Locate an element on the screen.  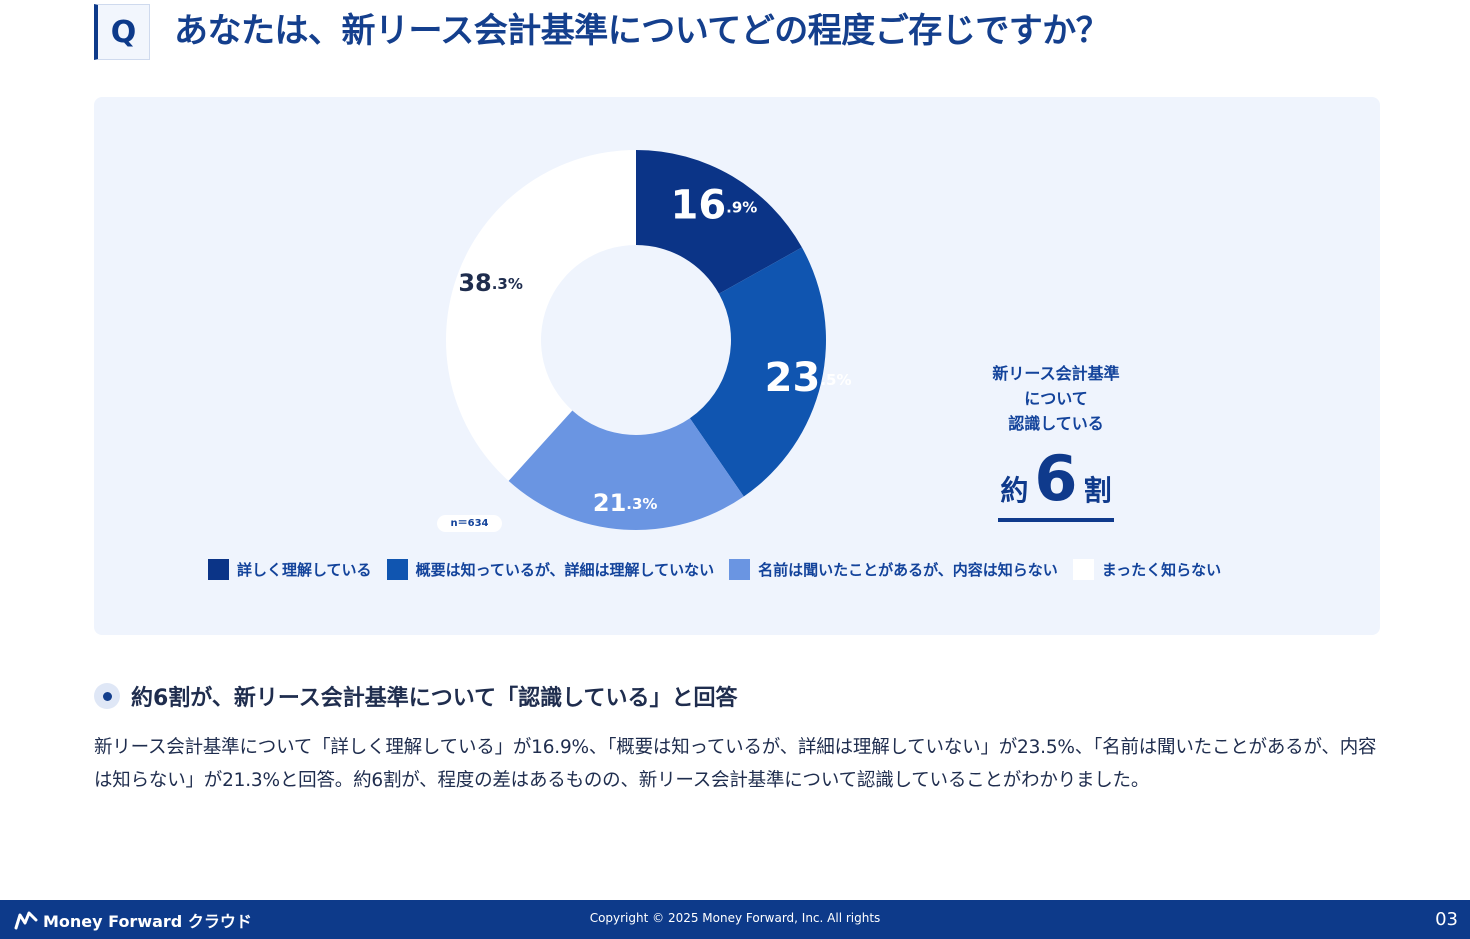
legend-swatch-name-only is located at coordinates (740, 569).